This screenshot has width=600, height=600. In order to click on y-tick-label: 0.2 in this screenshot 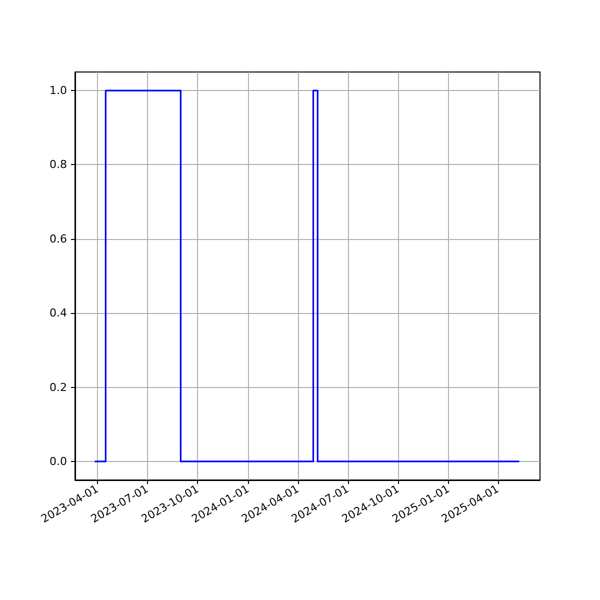, I will do `click(58, 387)`.